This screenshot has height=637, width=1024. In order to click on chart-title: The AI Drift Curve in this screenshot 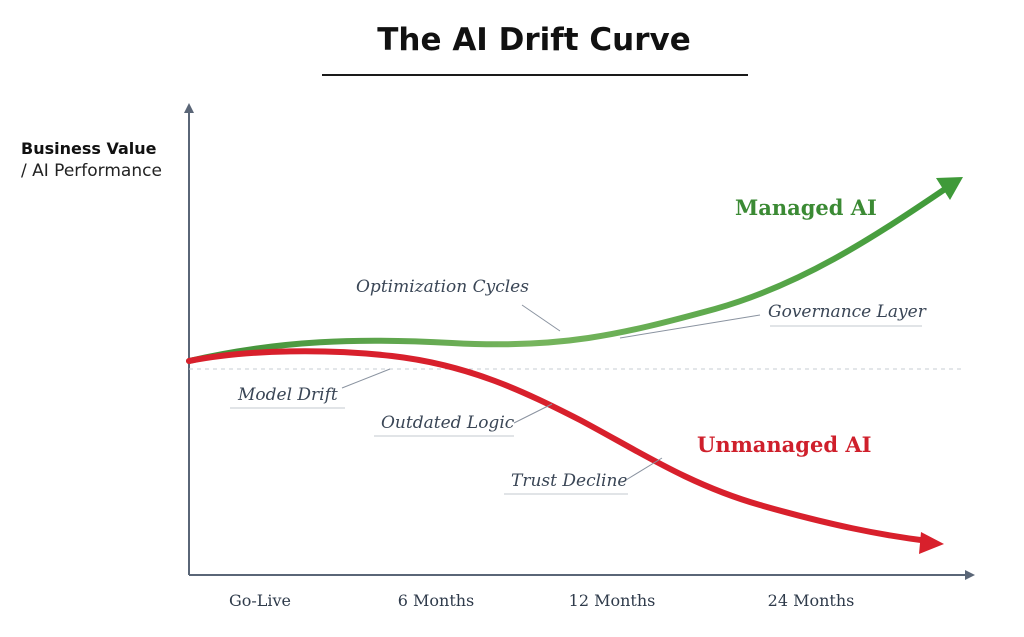, I will do `click(534, 40)`.